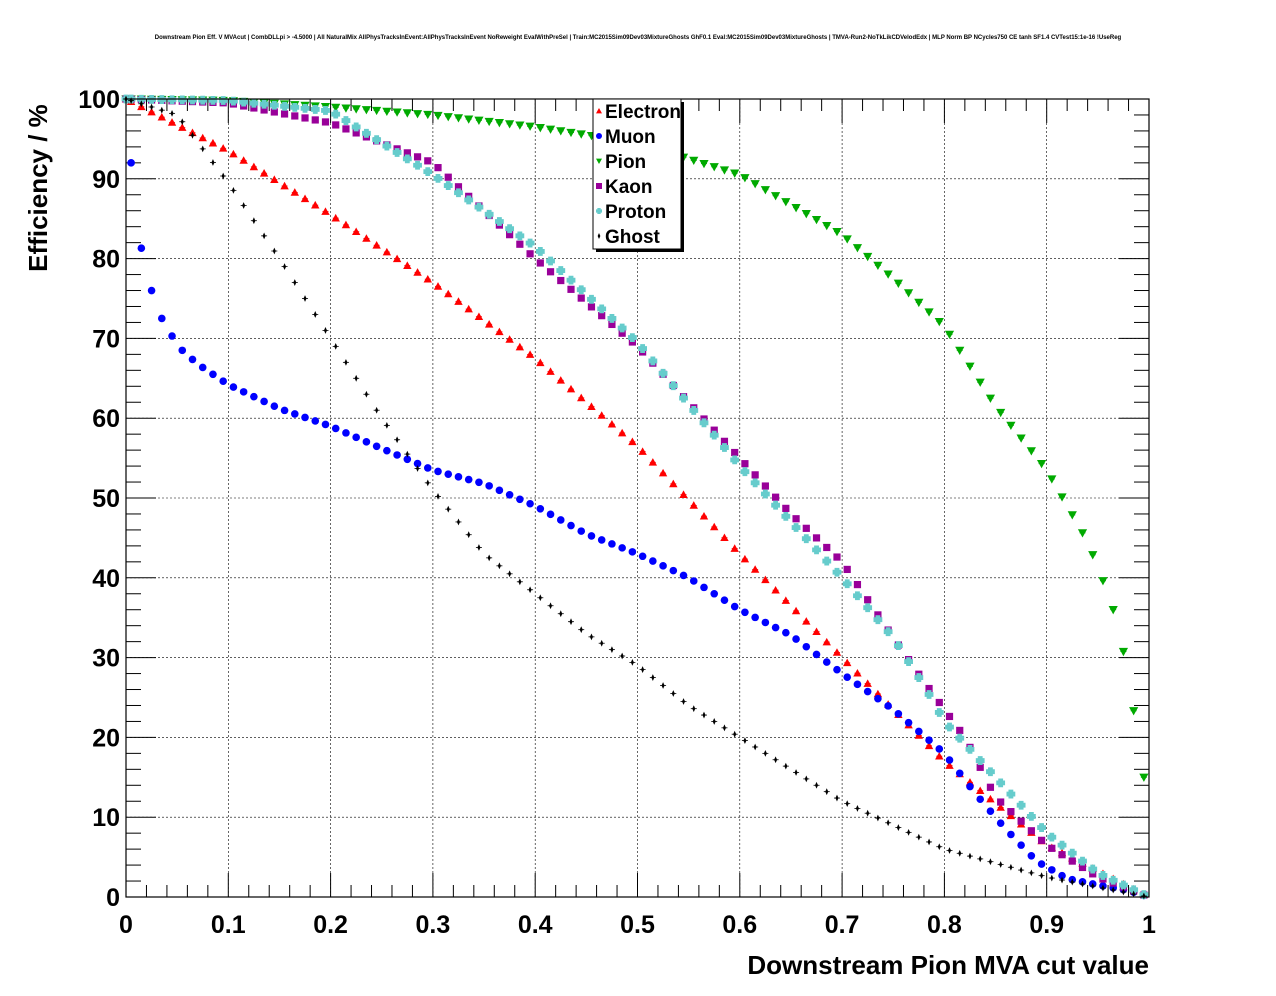  I want to click on x-tick-label: 0.5, so click(637, 925).